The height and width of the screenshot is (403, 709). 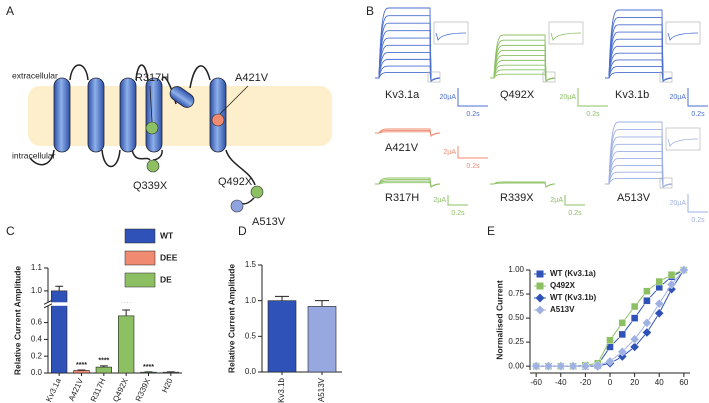 What do you see at coordinates (634, 382) in the screenshot?
I see `x-tick-label: 20` at bounding box center [634, 382].